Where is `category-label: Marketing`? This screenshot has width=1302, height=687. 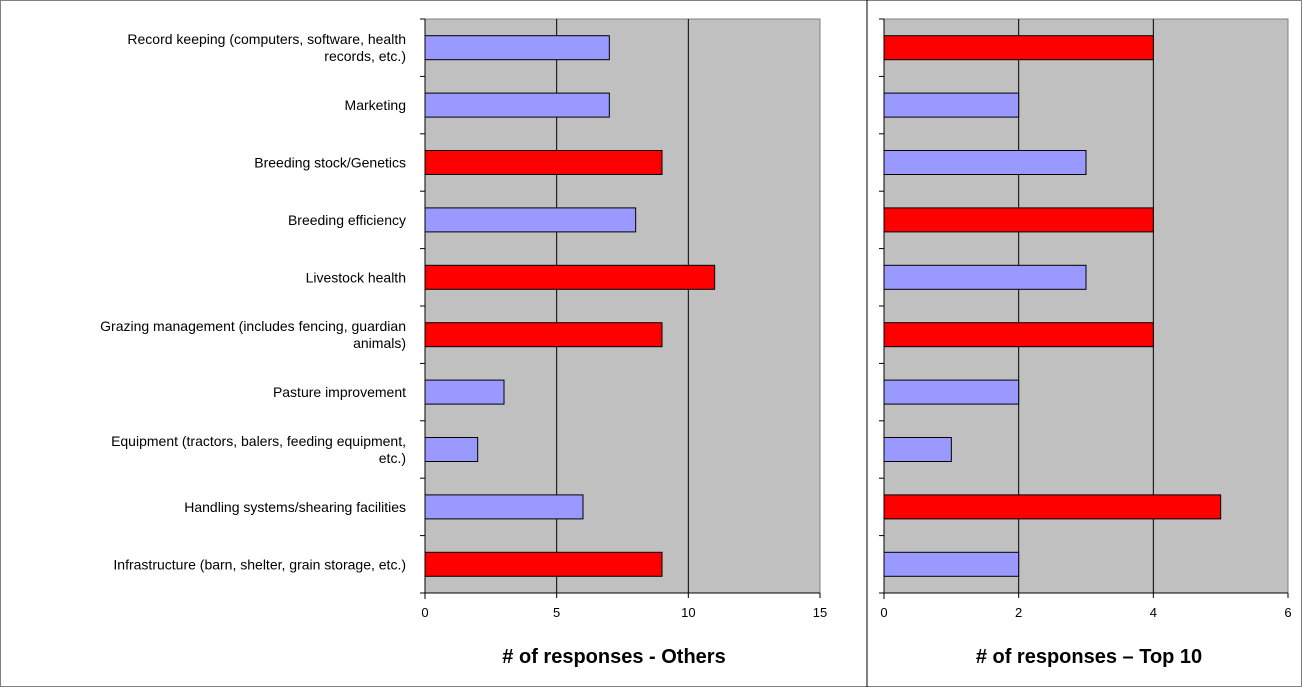 category-label: Marketing is located at coordinates (375, 105).